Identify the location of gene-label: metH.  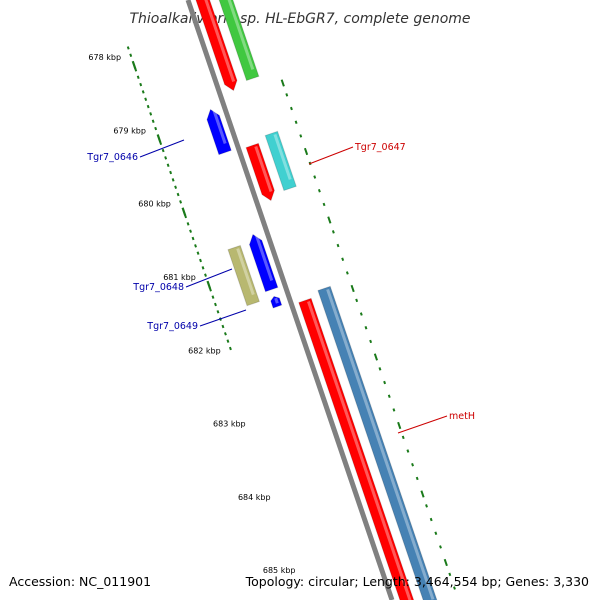
(462, 416).